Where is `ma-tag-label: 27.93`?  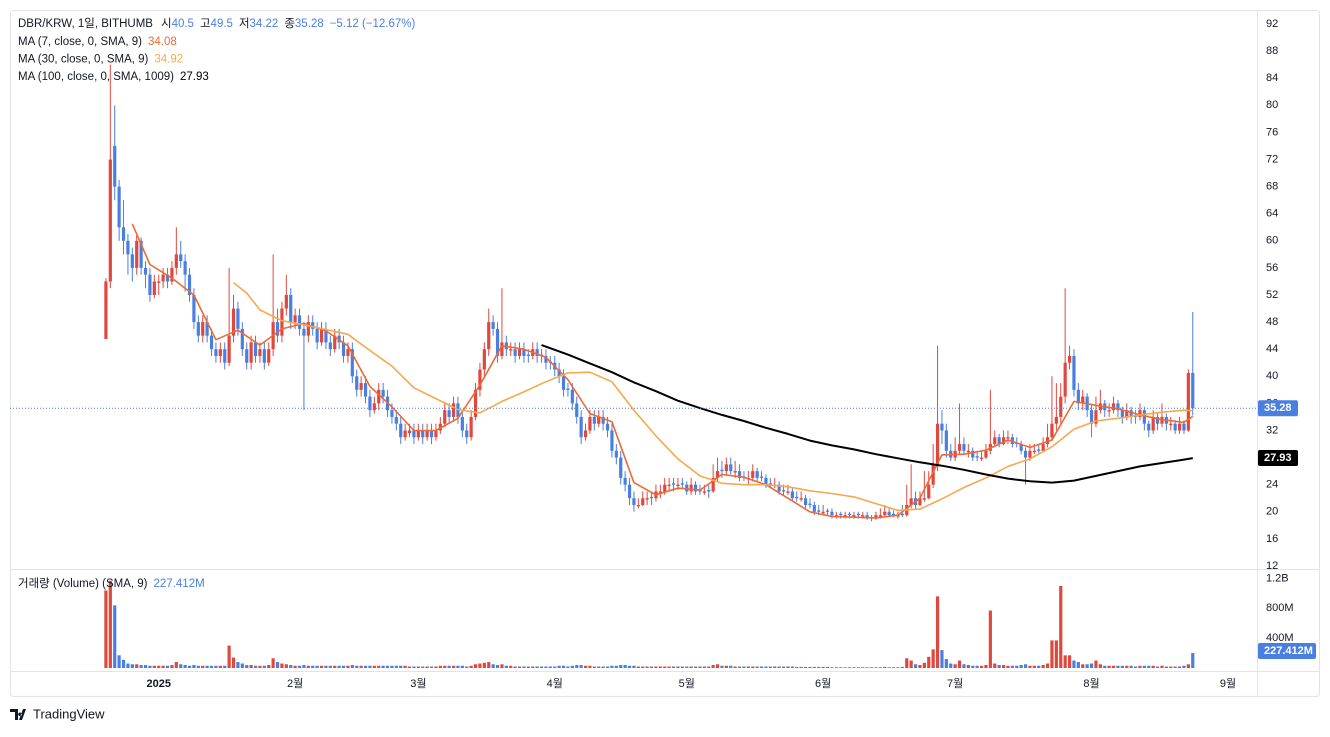 ma-tag-label: 27.93 is located at coordinates (1278, 458).